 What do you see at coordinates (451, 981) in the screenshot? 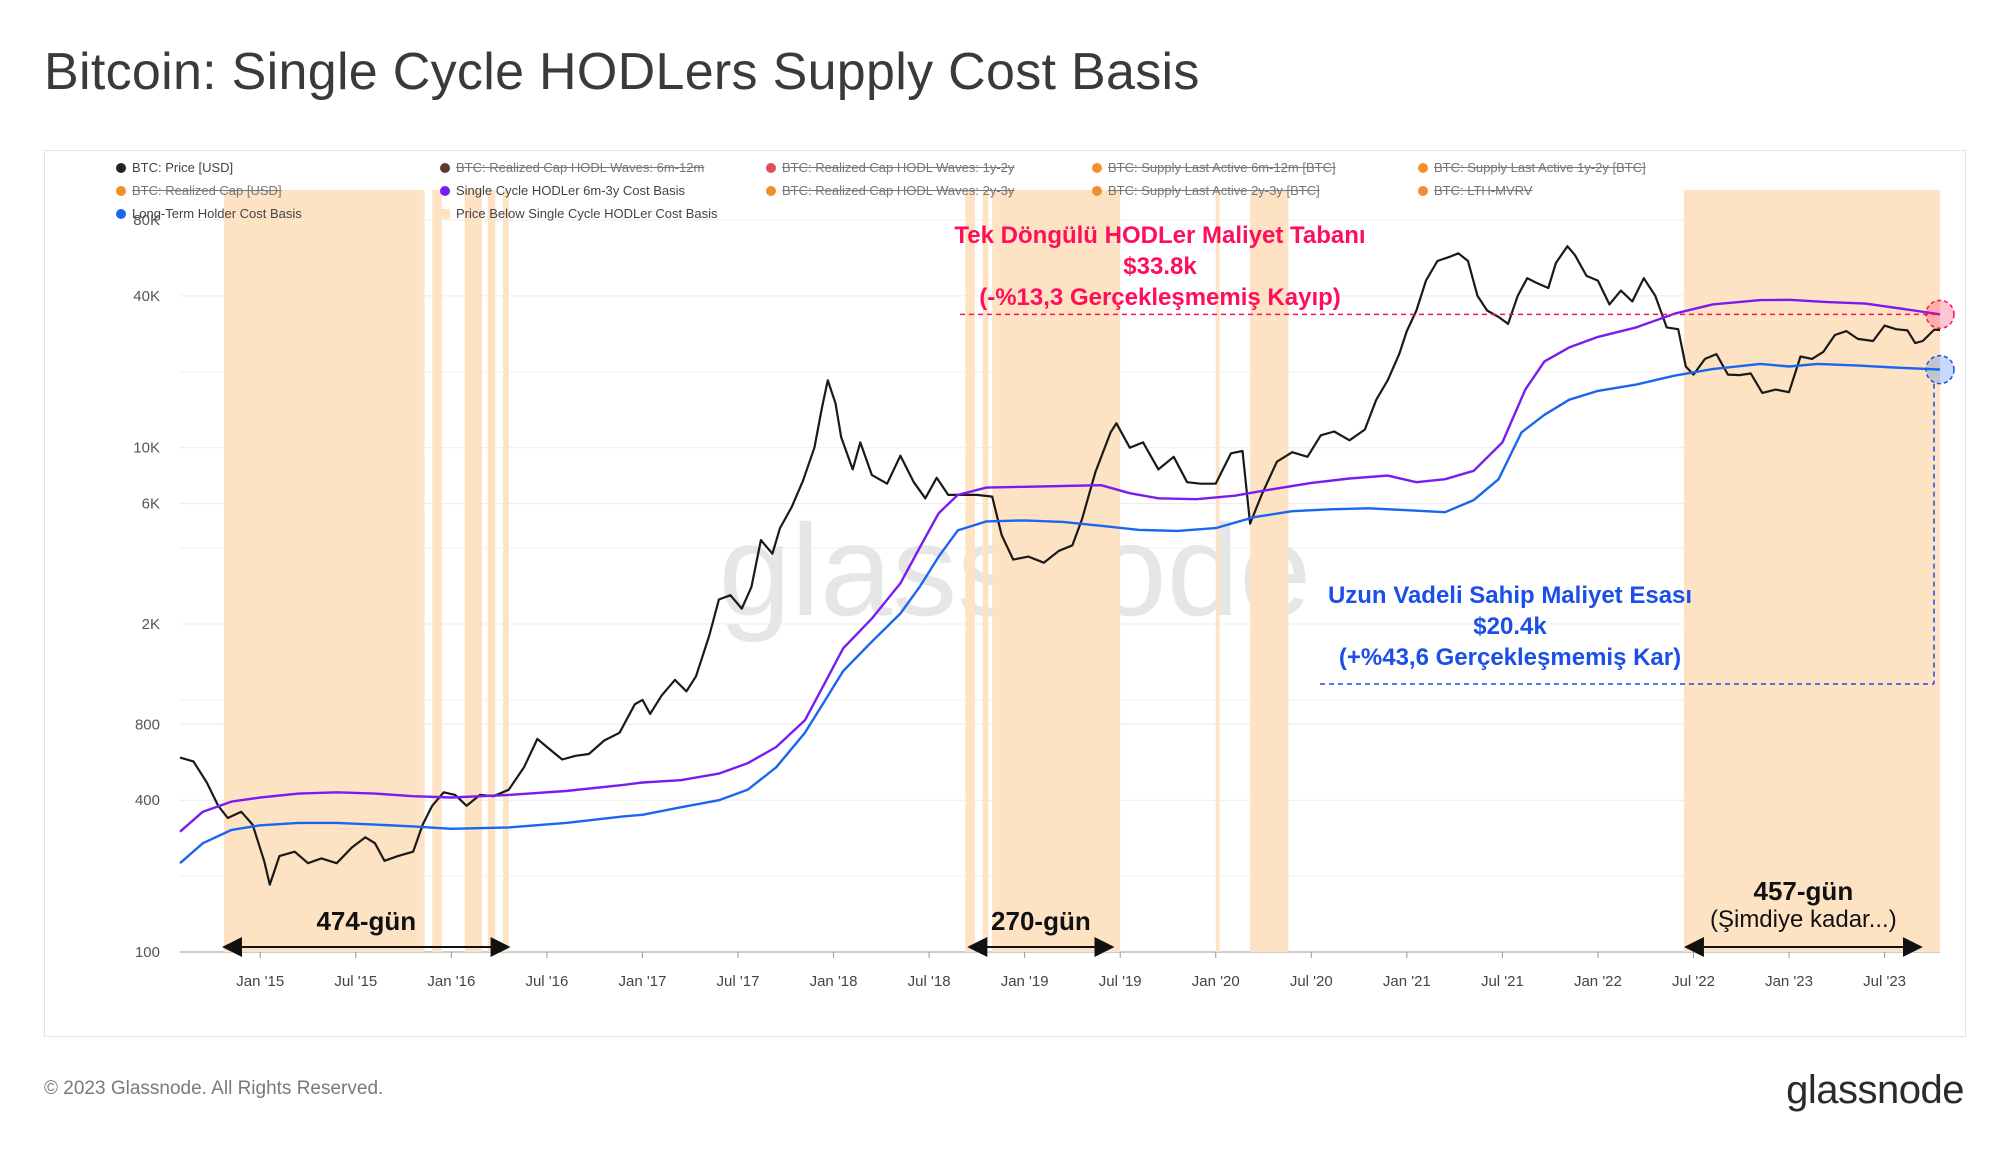
I see `x-tick-label: Jan '16` at bounding box center [451, 981].